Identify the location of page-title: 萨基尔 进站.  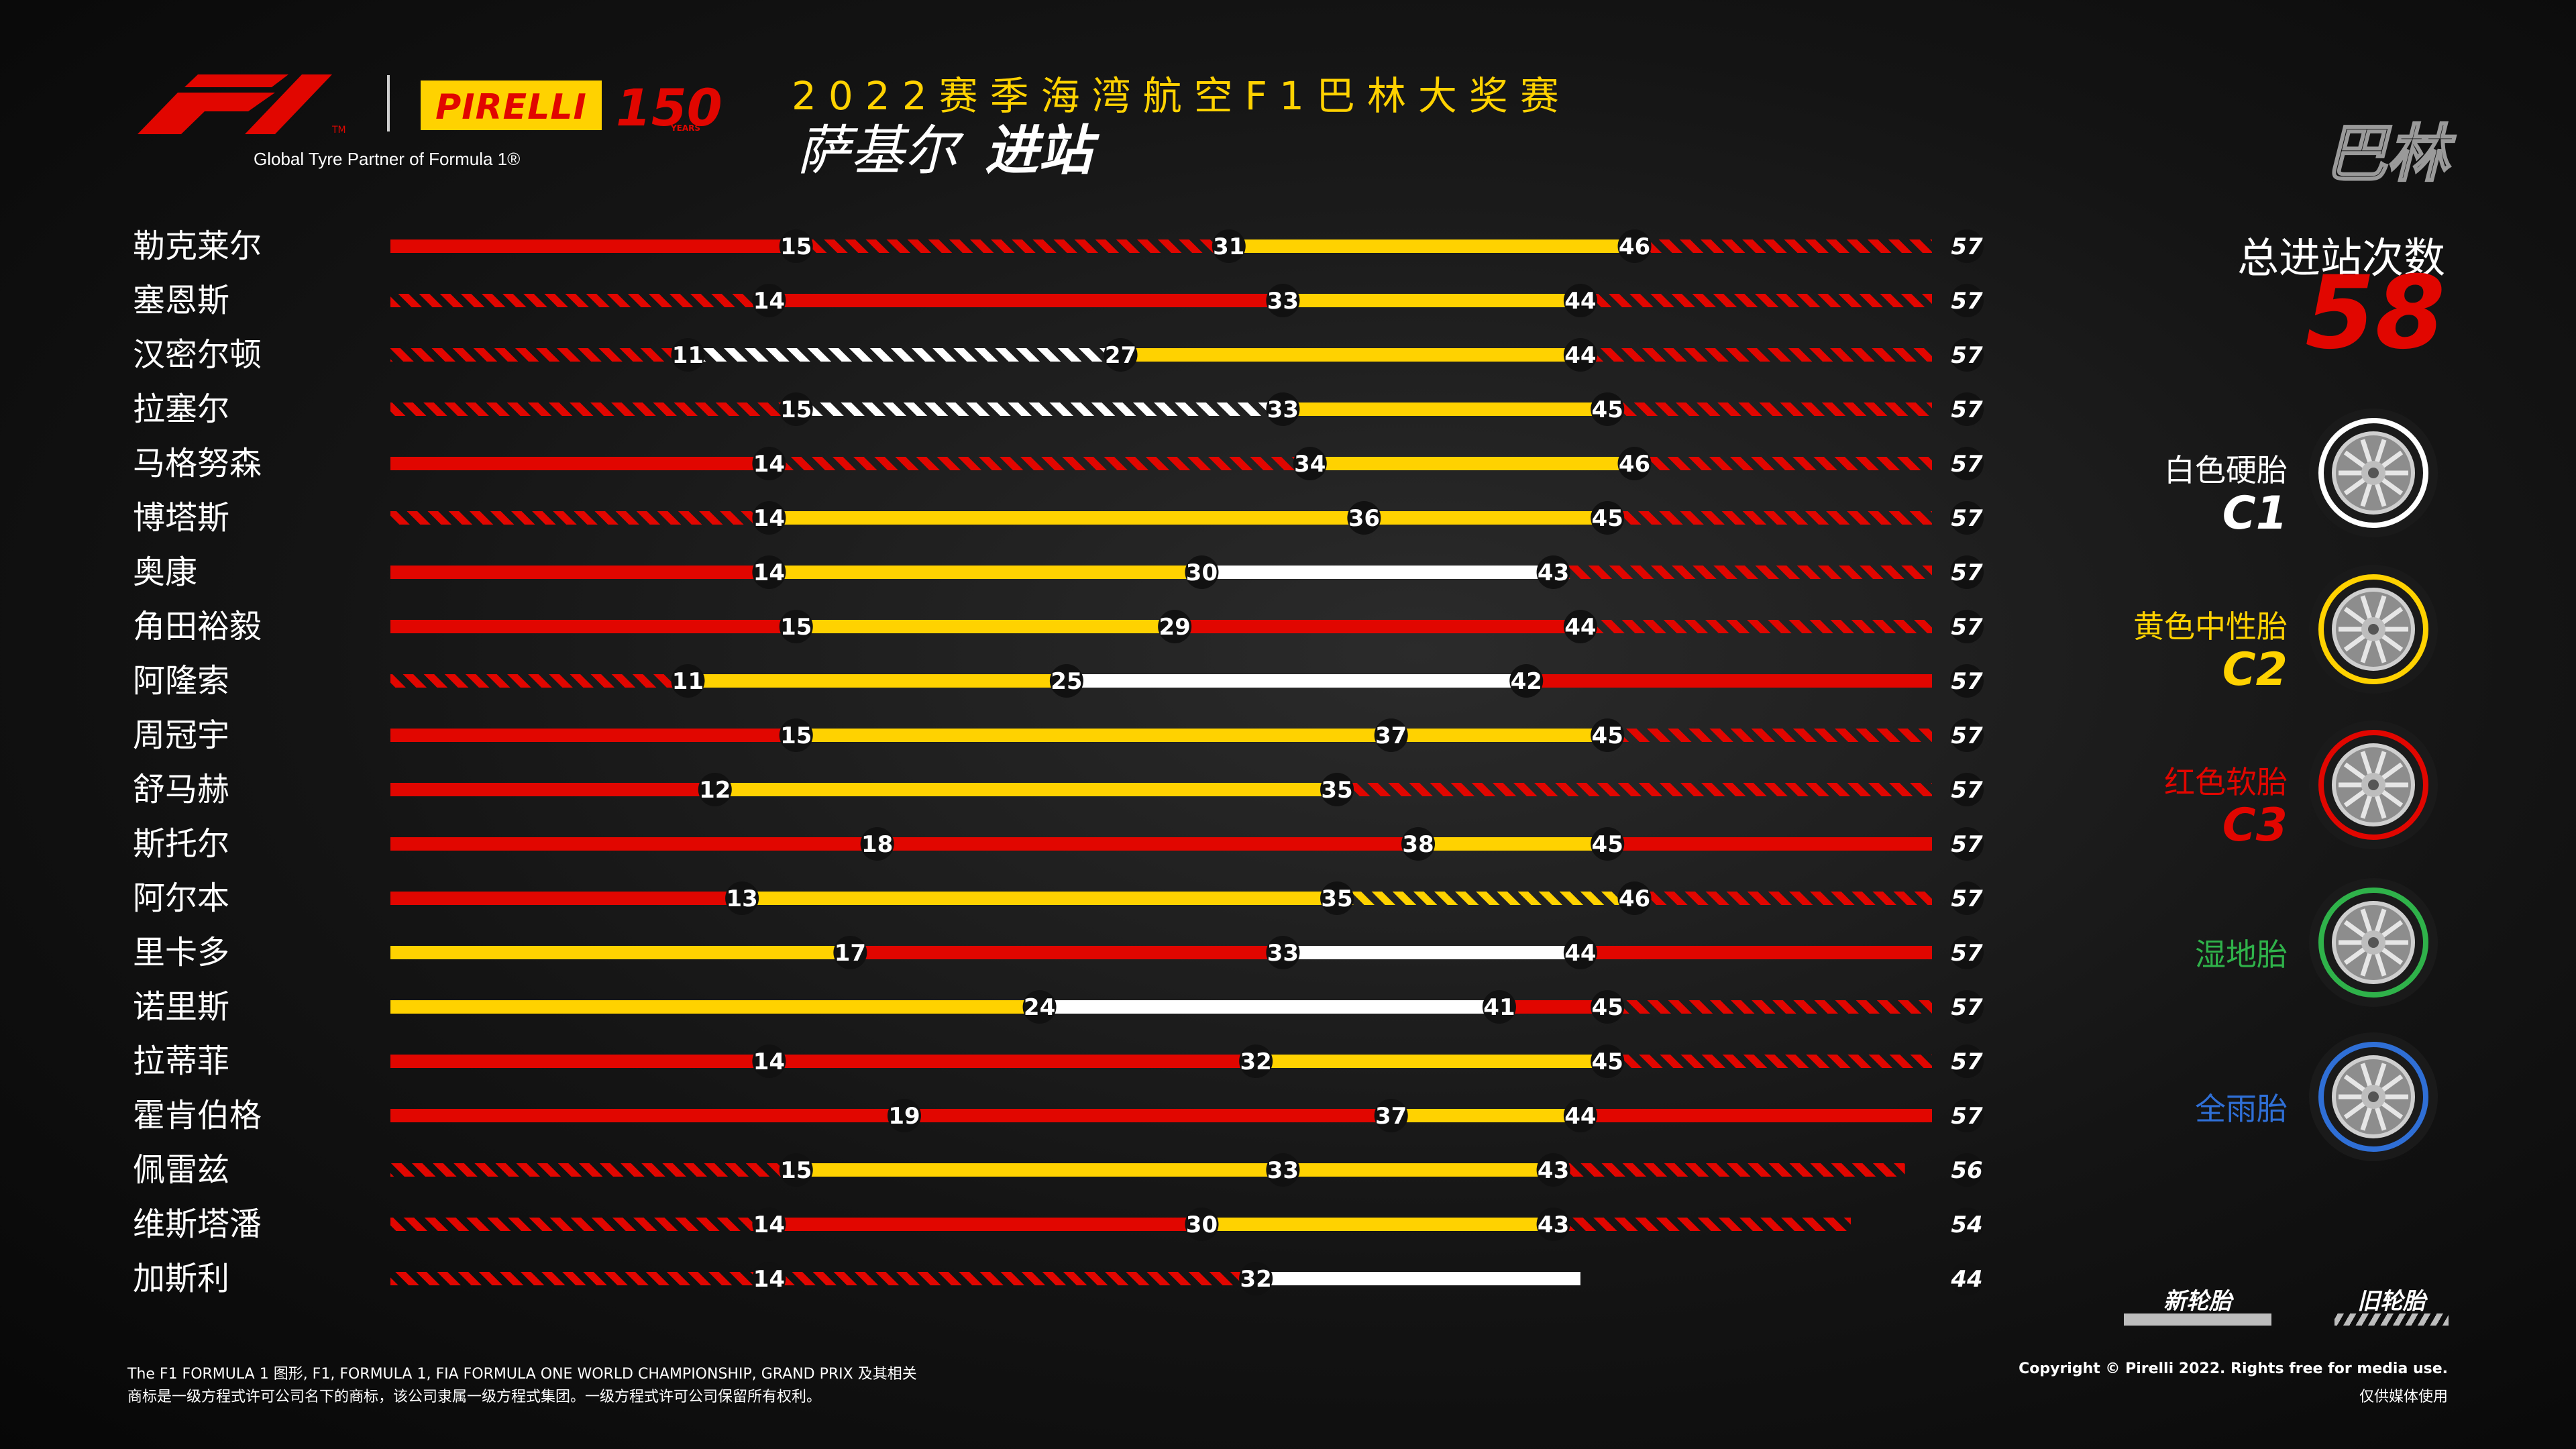
(944, 146).